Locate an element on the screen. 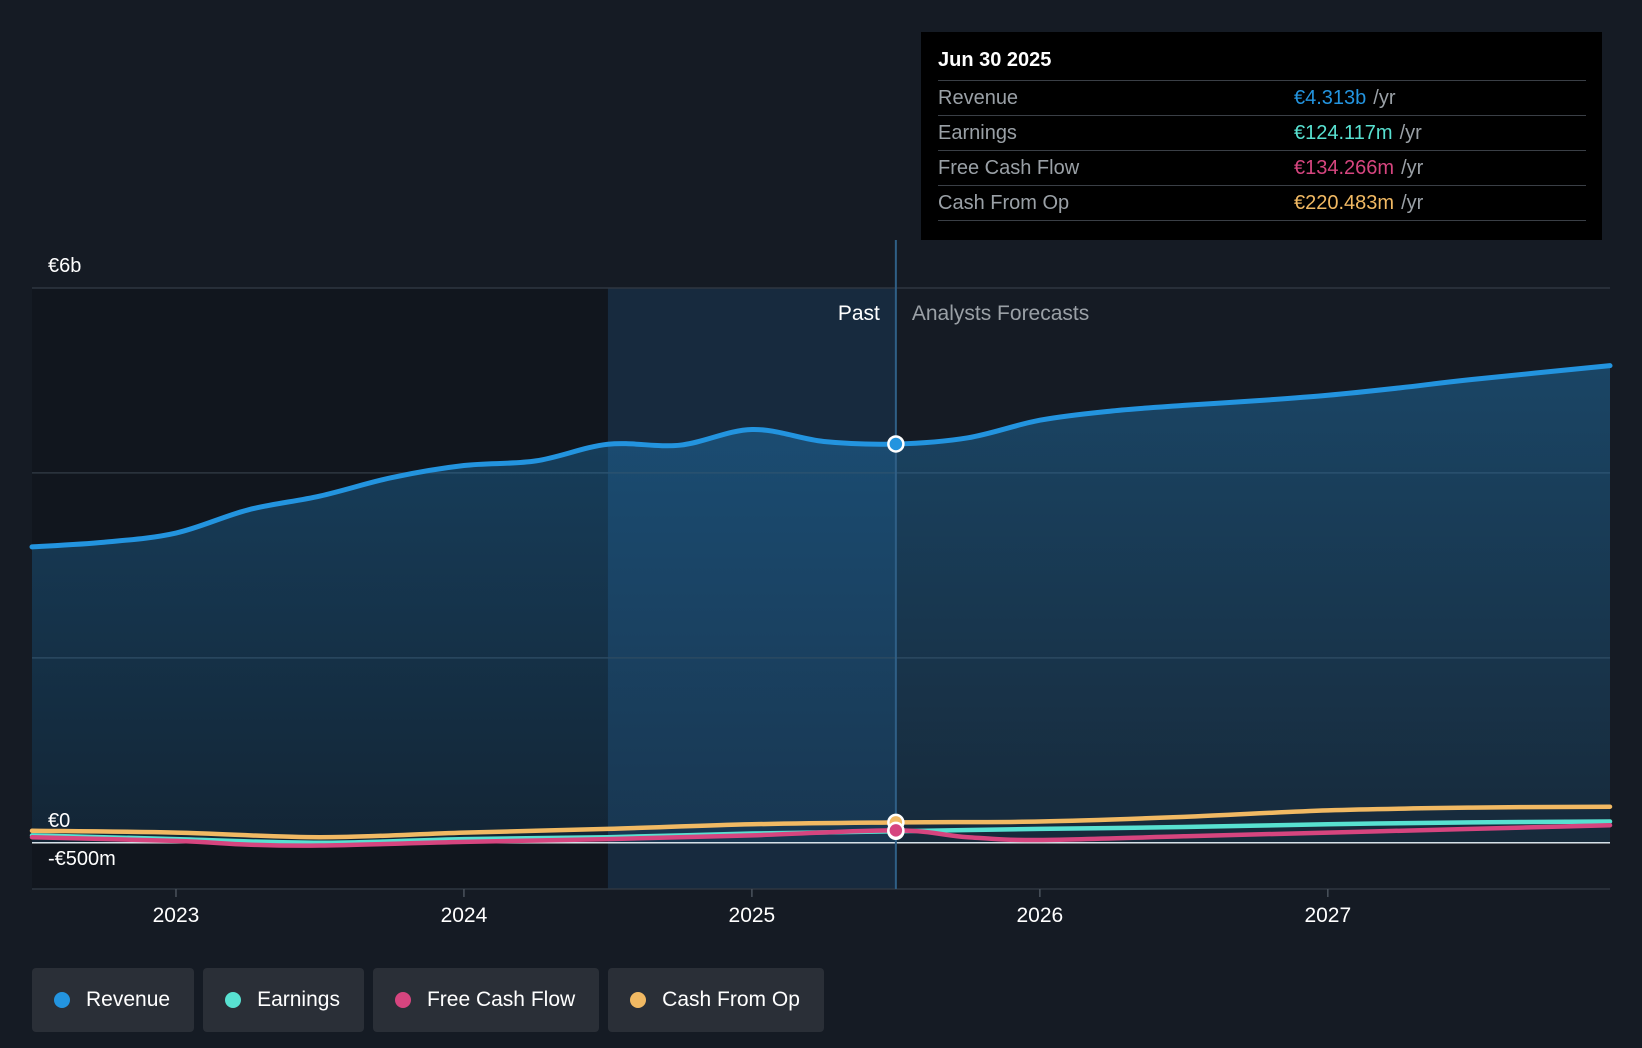  legend-label: Cash From Op is located at coordinates (731, 999).